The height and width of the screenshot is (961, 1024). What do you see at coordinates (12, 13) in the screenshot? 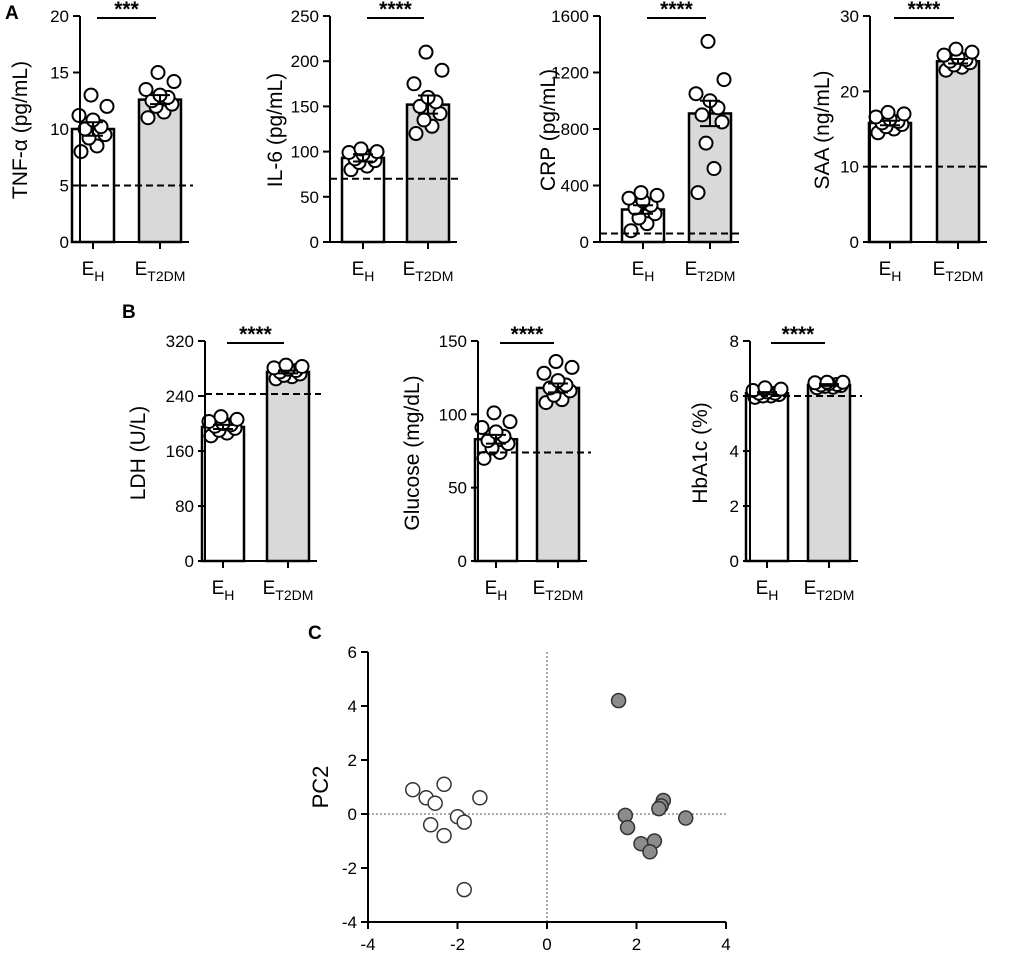
I see `panel-label-a: A` at bounding box center [12, 13].